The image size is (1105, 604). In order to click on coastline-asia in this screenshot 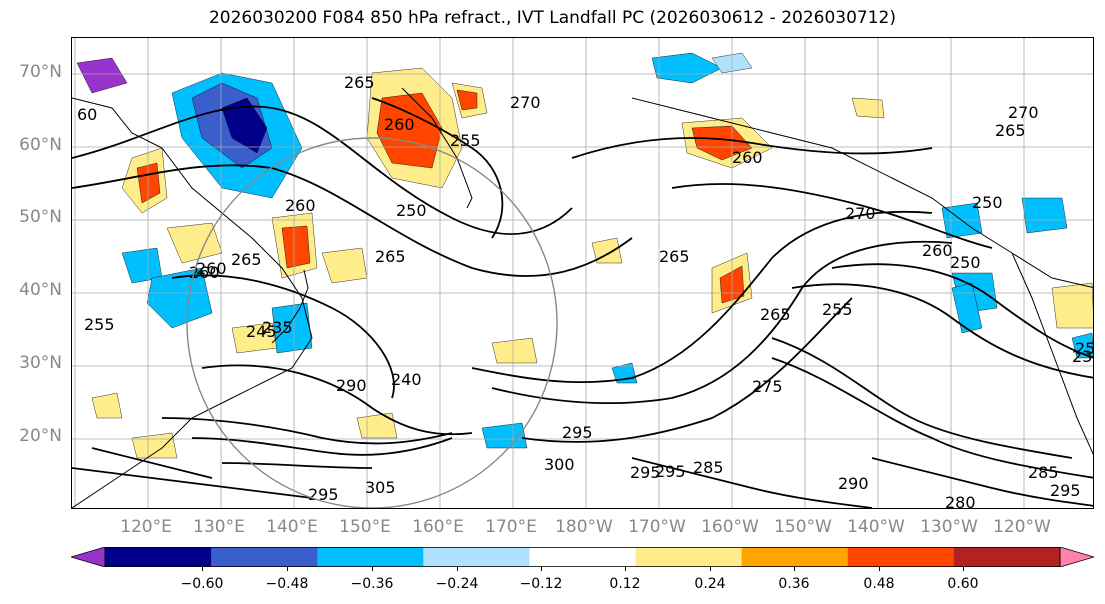, I will do `click(192, 302)`.